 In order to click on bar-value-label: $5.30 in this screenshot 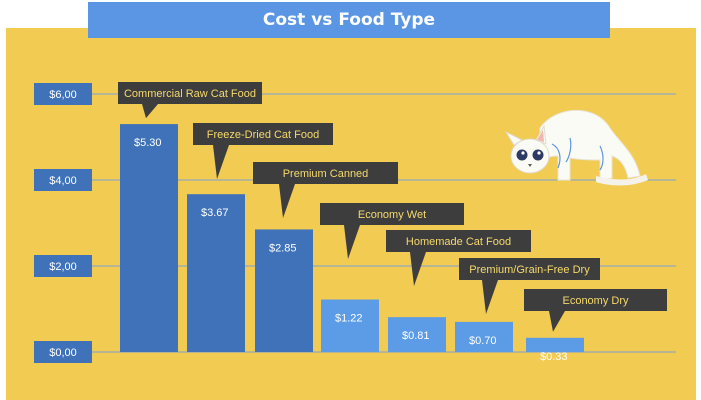, I will do `click(148, 143)`.